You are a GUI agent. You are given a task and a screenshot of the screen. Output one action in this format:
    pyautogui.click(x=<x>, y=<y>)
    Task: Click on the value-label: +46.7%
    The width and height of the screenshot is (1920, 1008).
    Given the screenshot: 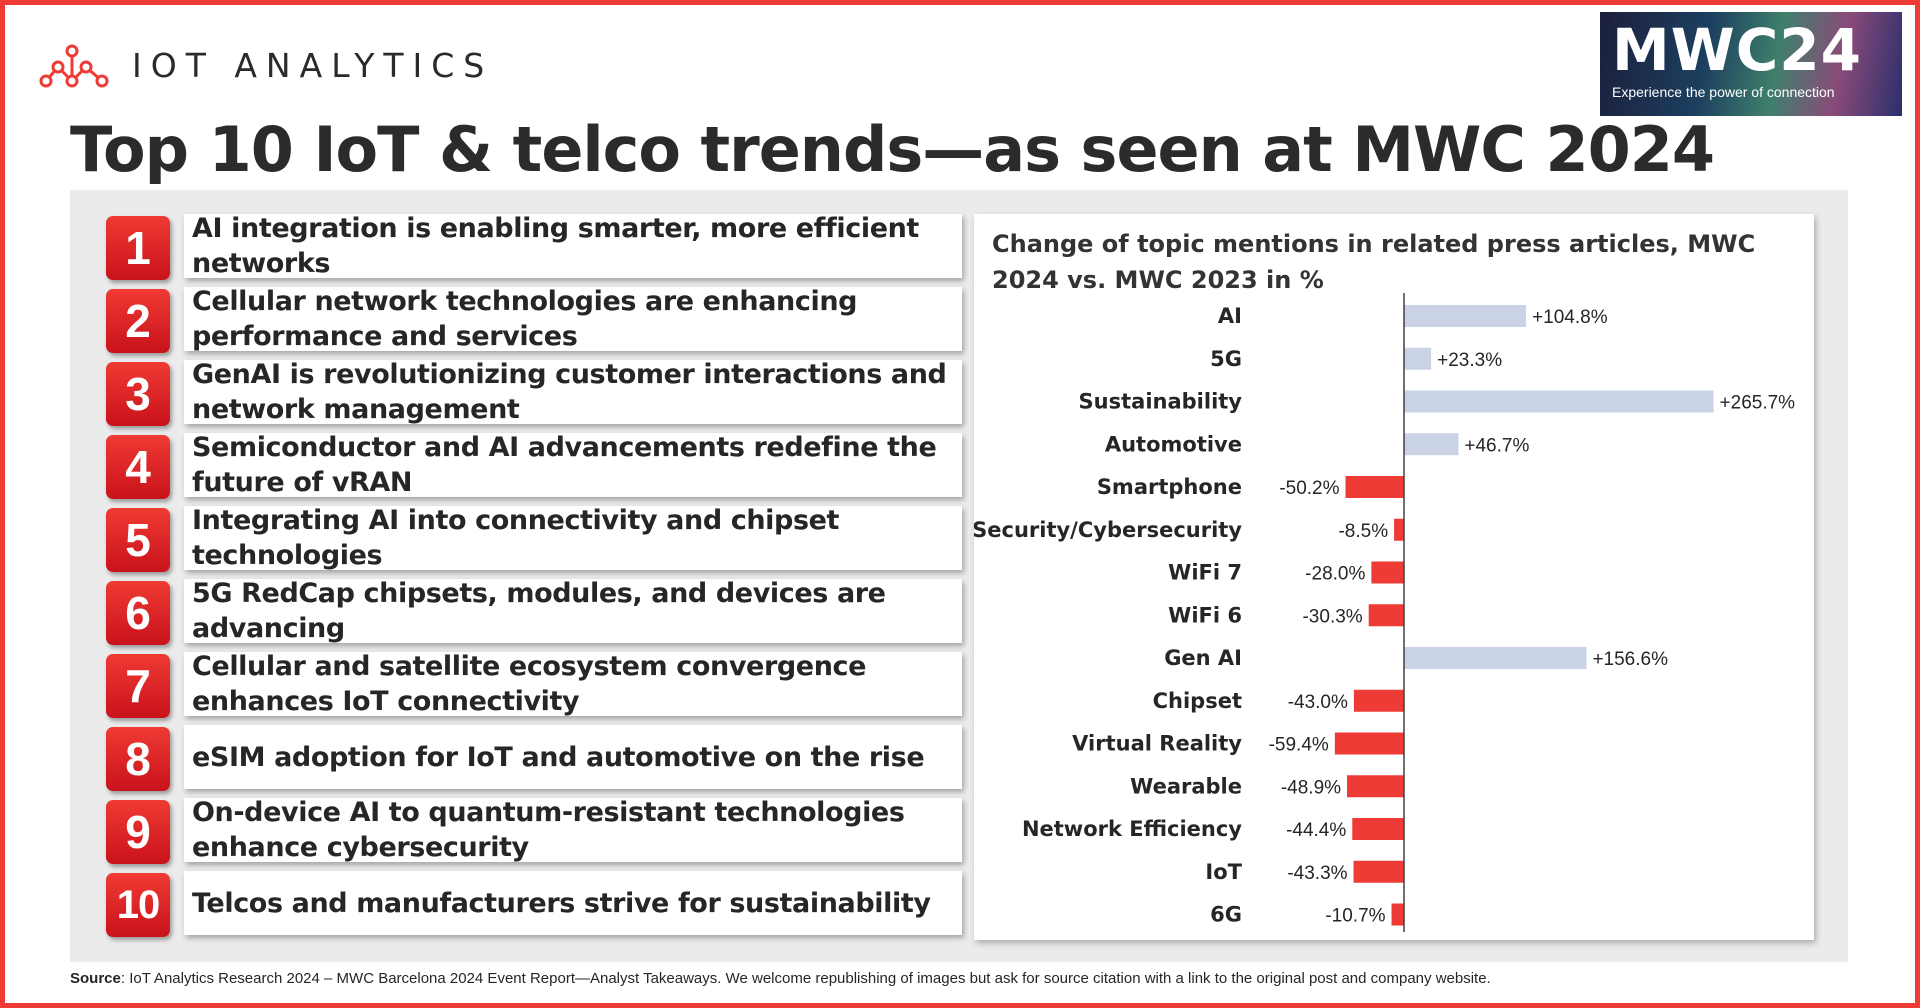 What is the action you would take?
    pyautogui.click(x=1496, y=445)
    